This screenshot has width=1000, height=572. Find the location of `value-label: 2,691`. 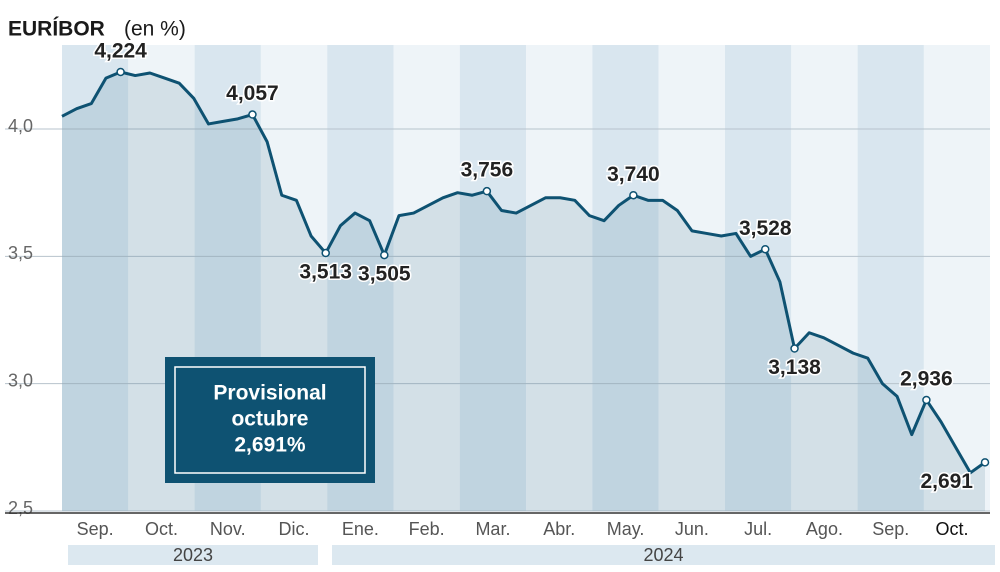

value-label: 2,691 is located at coordinates (946, 481).